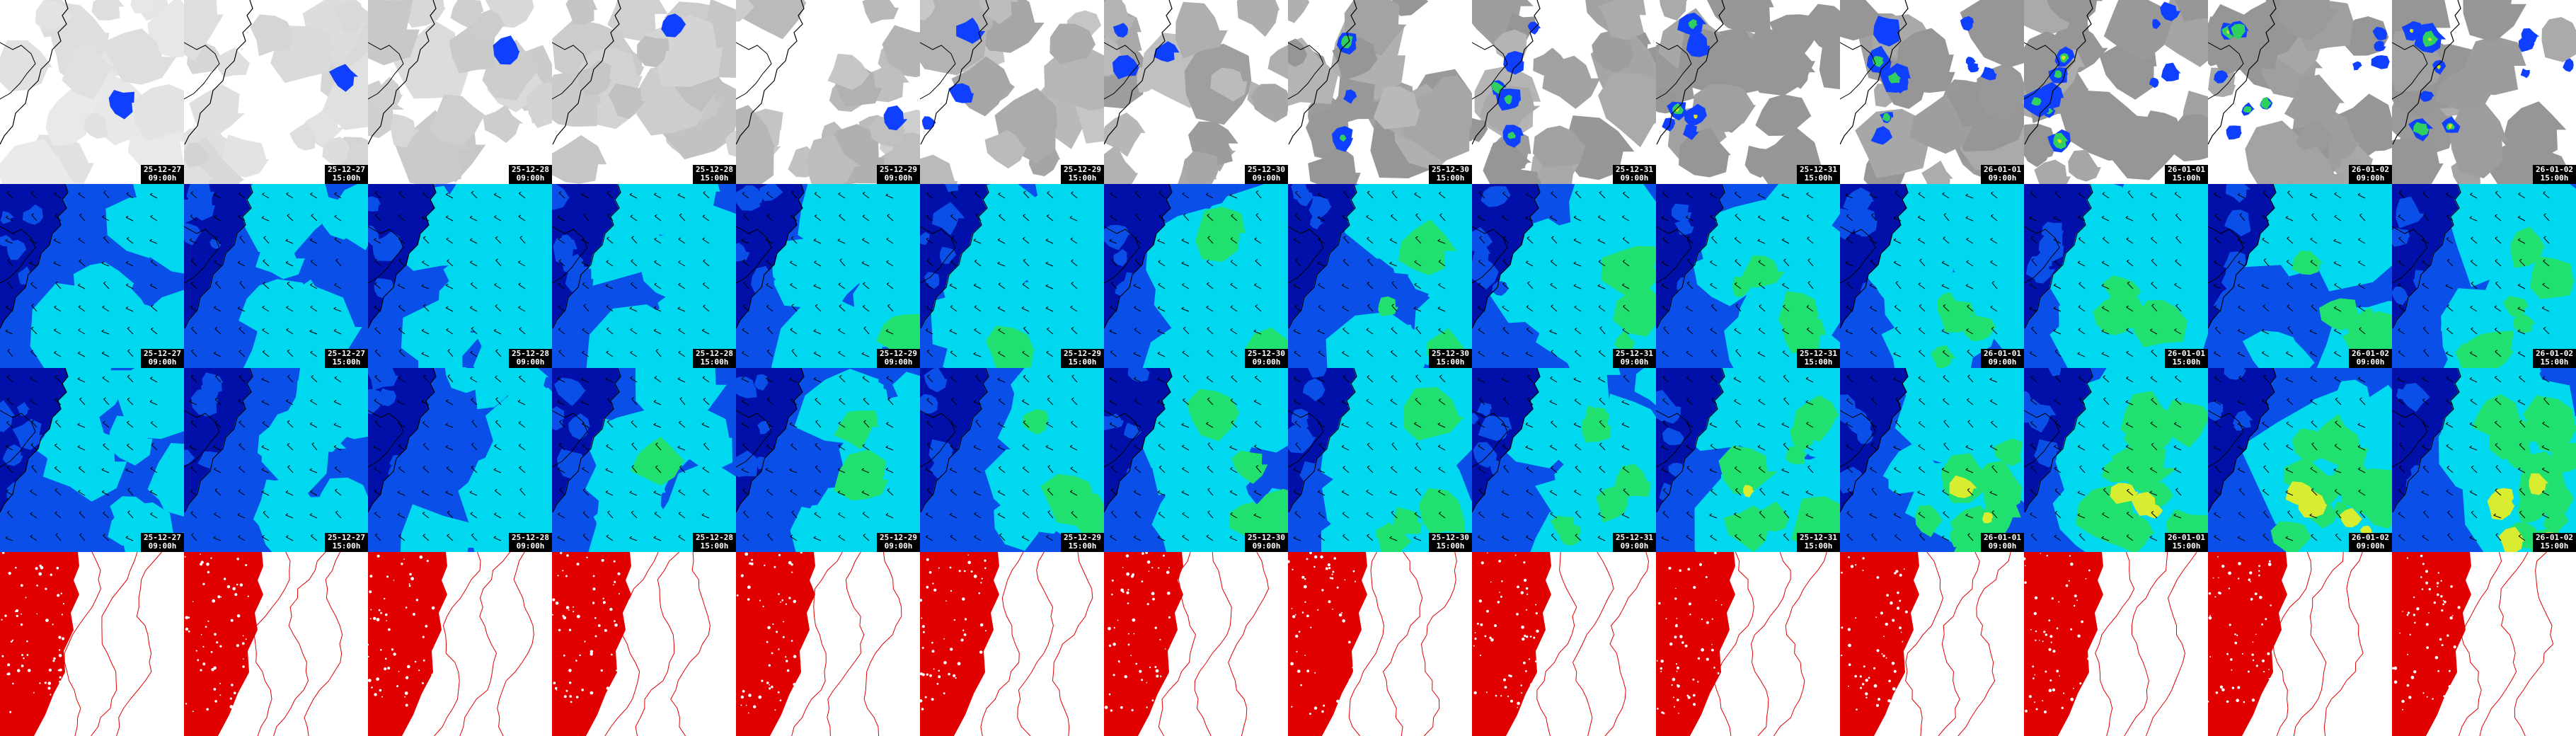  What do you see at coordinates (1196, 276) in the screenshot?
I see `wind-a-panel: 25-12-30 09:00h` at bounding box center [1196, 276].